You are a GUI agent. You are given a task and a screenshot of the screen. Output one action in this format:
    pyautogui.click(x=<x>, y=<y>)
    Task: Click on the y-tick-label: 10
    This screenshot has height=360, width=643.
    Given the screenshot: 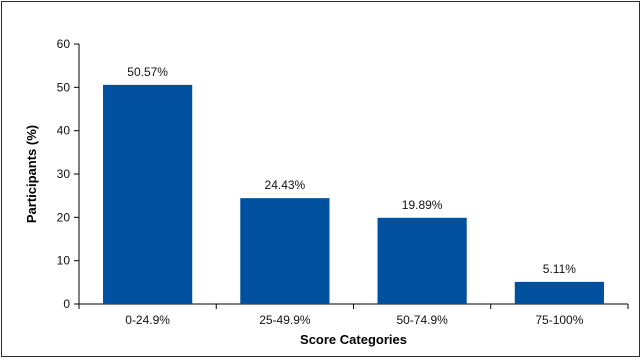 What is the action you would take?
    pyautogui.click(x=64, y=261)
    